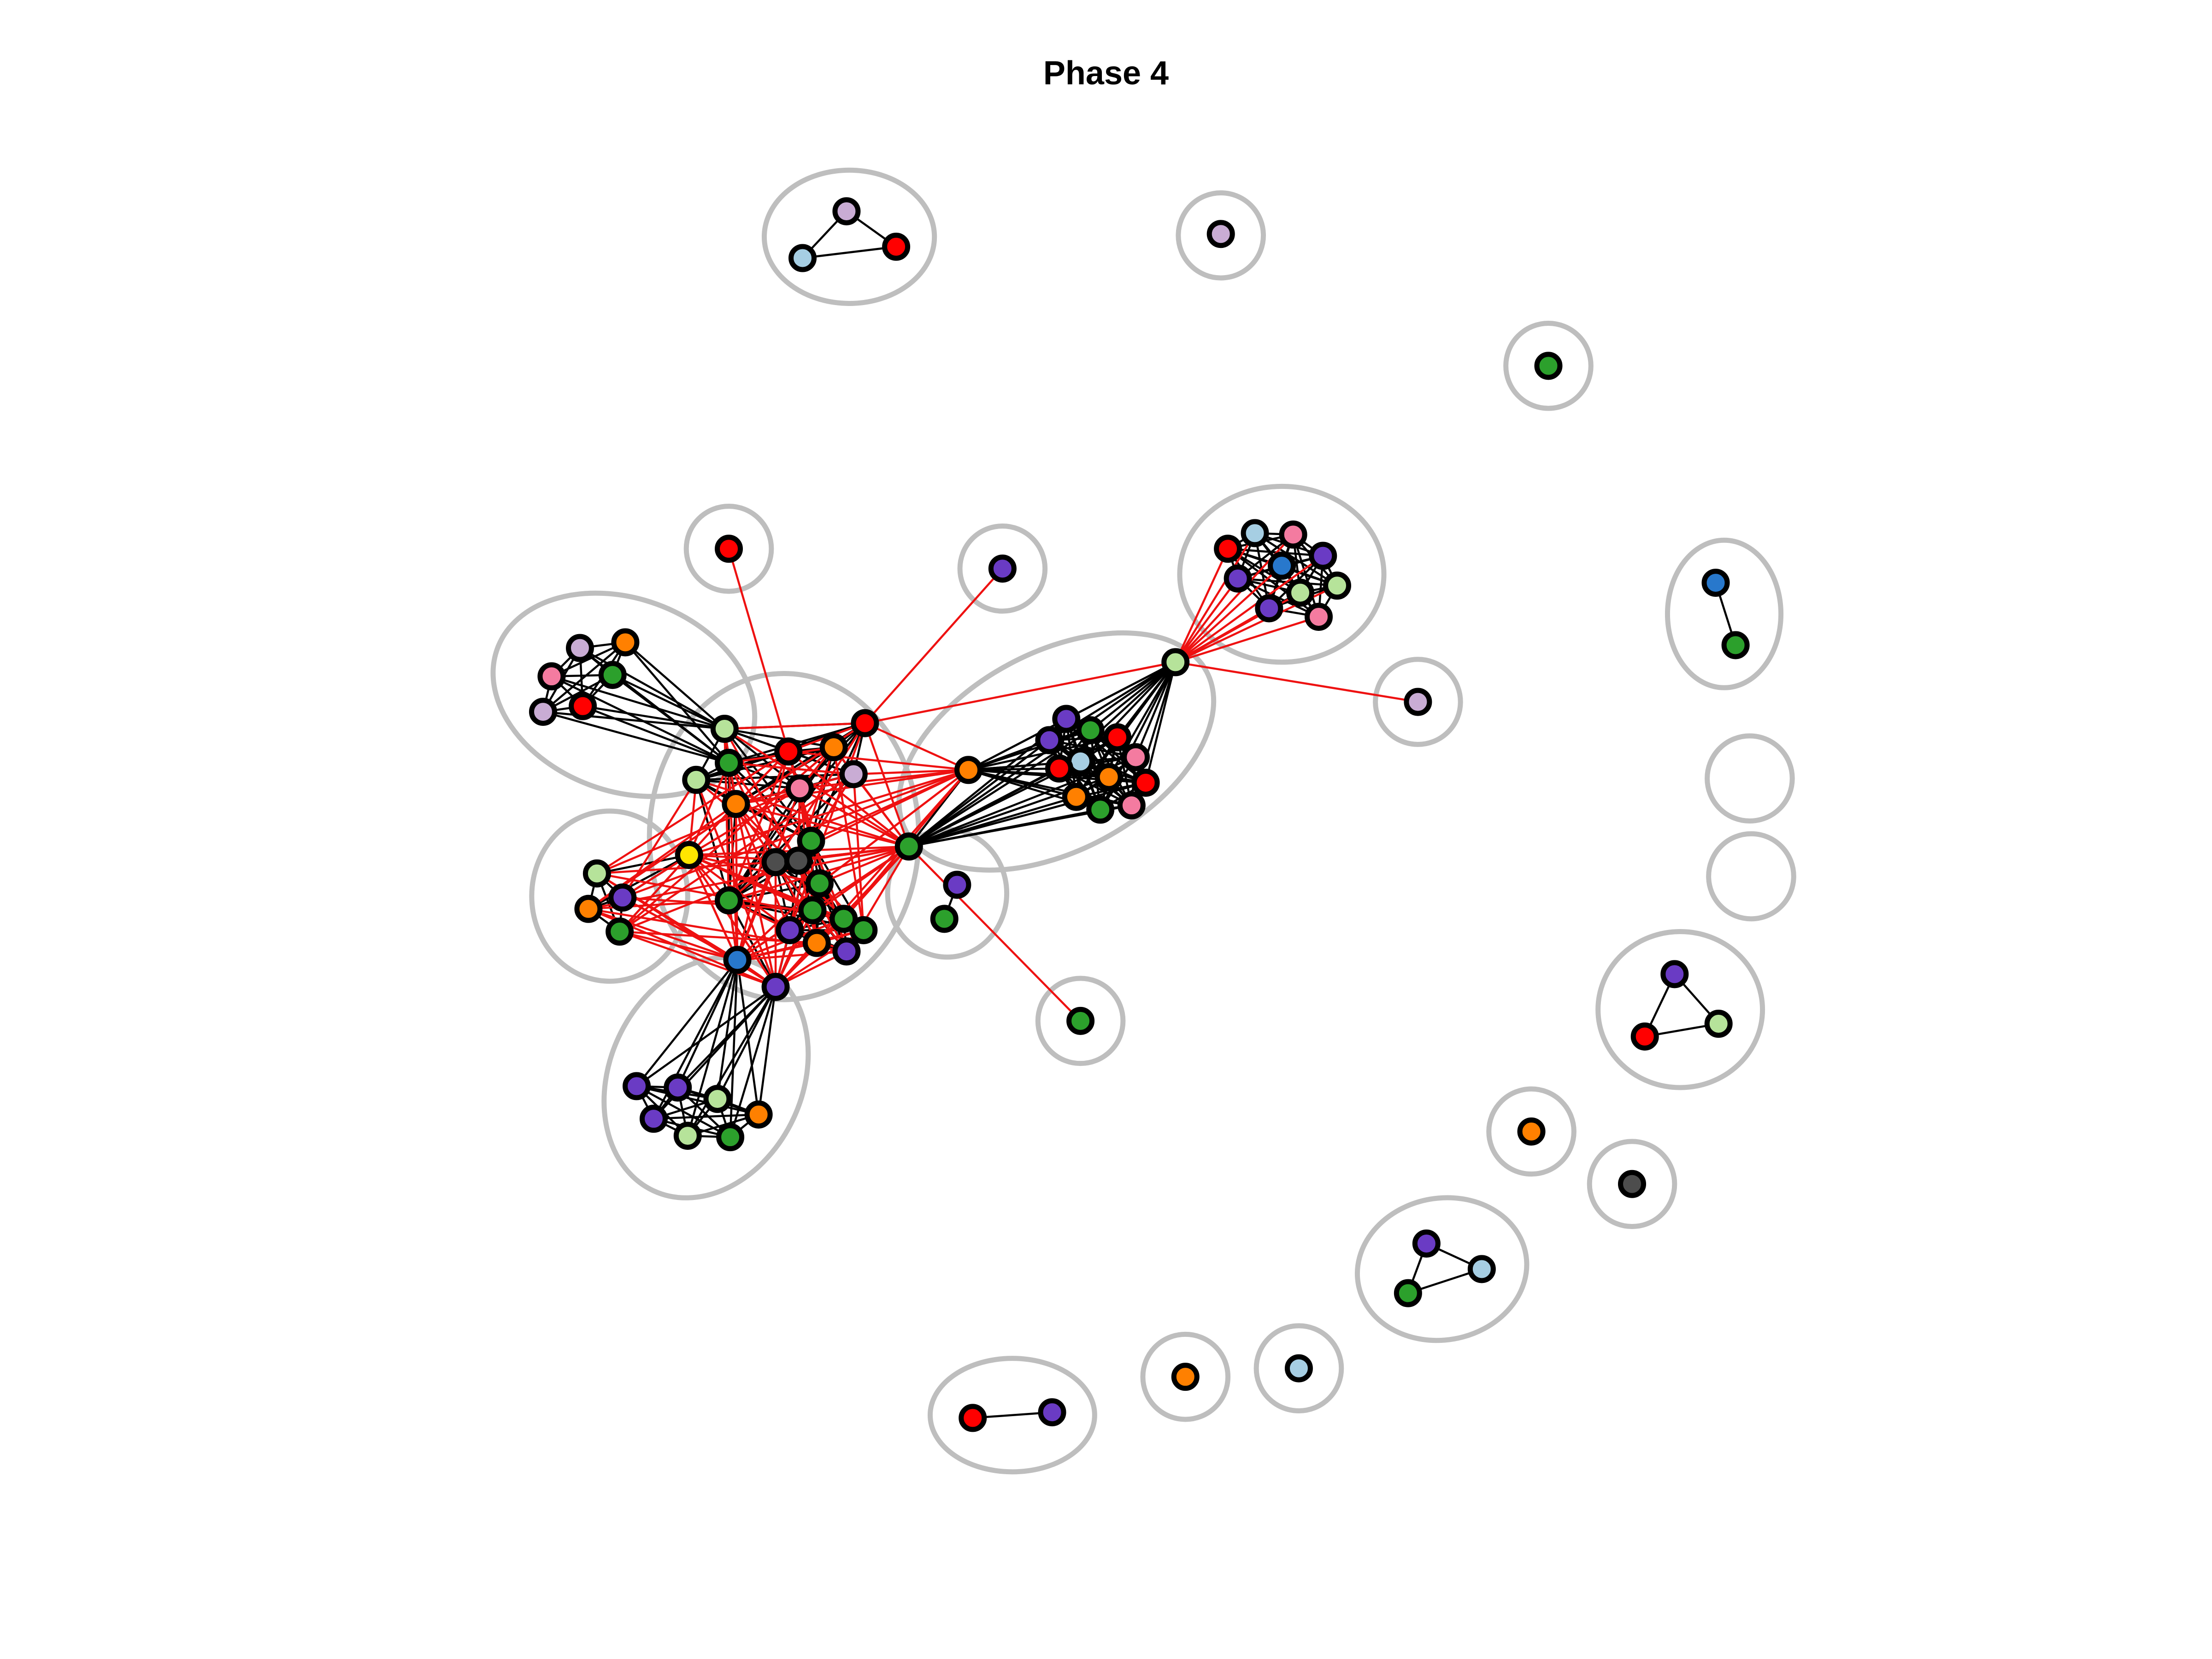 This screenshot has width=2212, height=1659. Describe the element at coordinates (1106, 73) in the screenshot. I see `chart-title: Phase 4` at that location.